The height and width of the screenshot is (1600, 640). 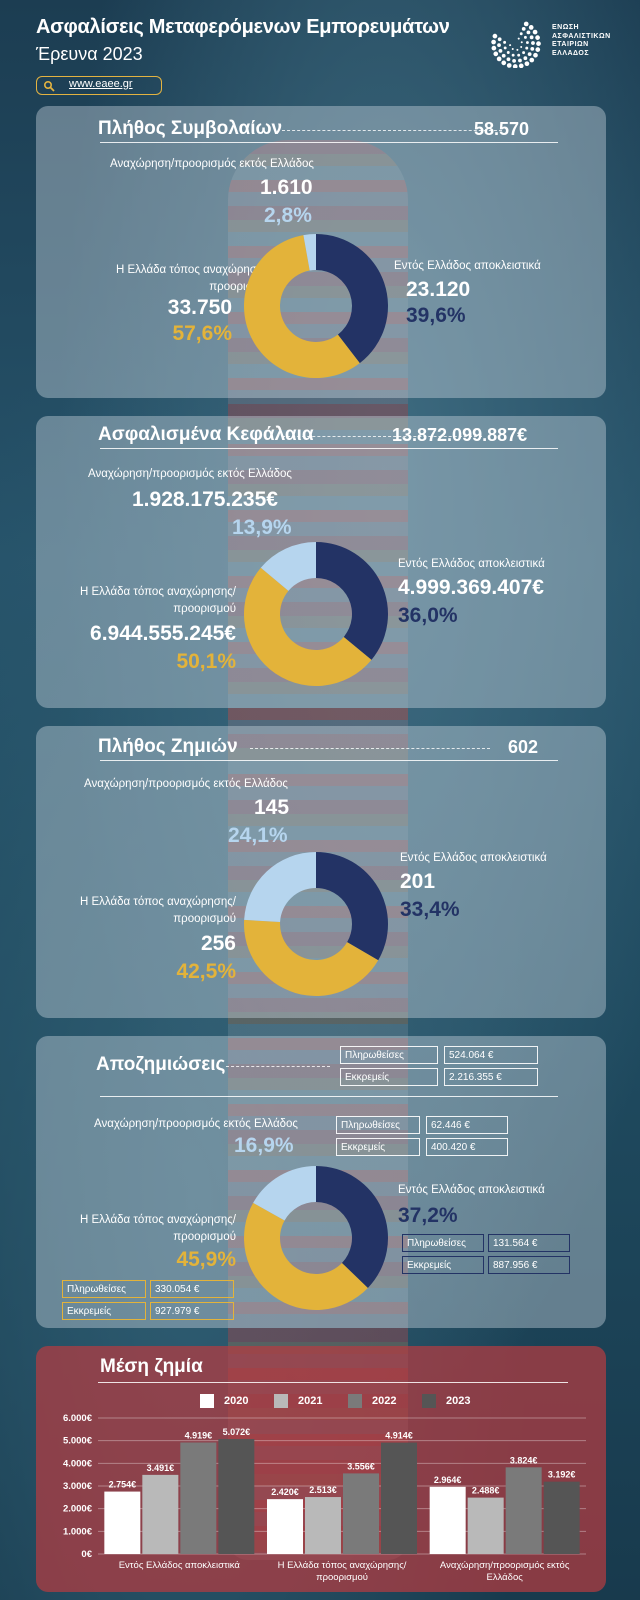 What do you see at coordinates (78, 1486) in the screenshot?
I see `y-tick-label: 3.000€` at bounding box center [78, 1486].